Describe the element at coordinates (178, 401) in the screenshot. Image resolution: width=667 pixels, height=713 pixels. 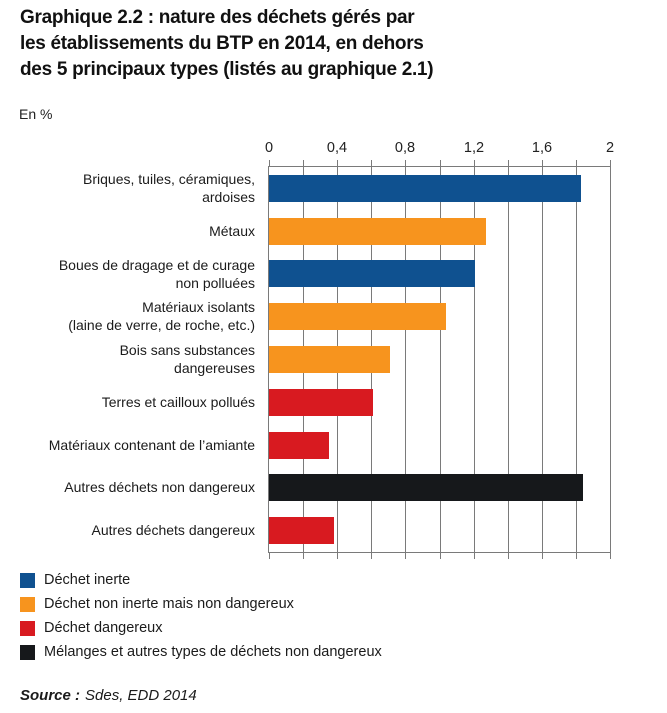
I see `category-label: Terres et cailloux pollués` at that location.